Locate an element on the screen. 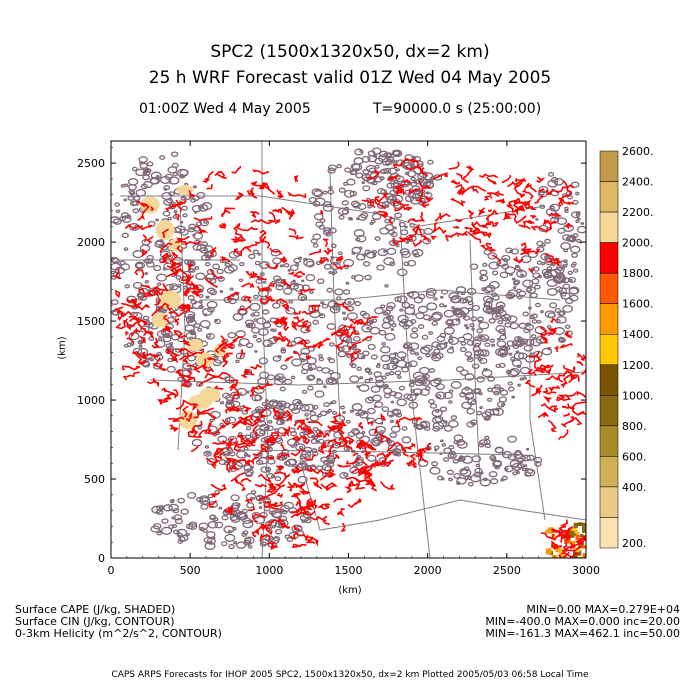  valid-time-label: 01:00Z Wed 4 May 2005 is located at coordinates (225, 109).